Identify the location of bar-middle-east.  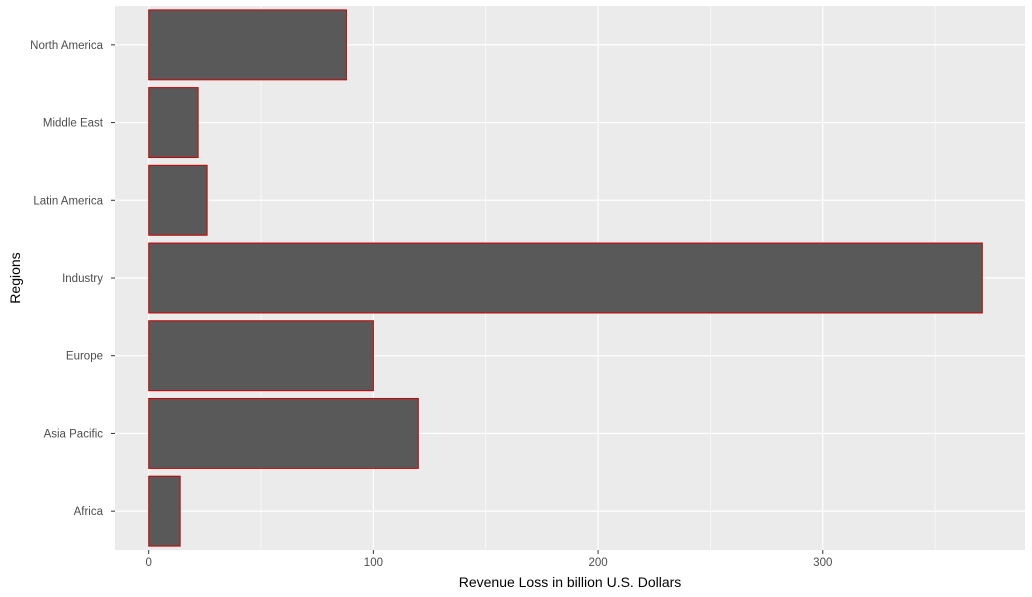
(173, 123).